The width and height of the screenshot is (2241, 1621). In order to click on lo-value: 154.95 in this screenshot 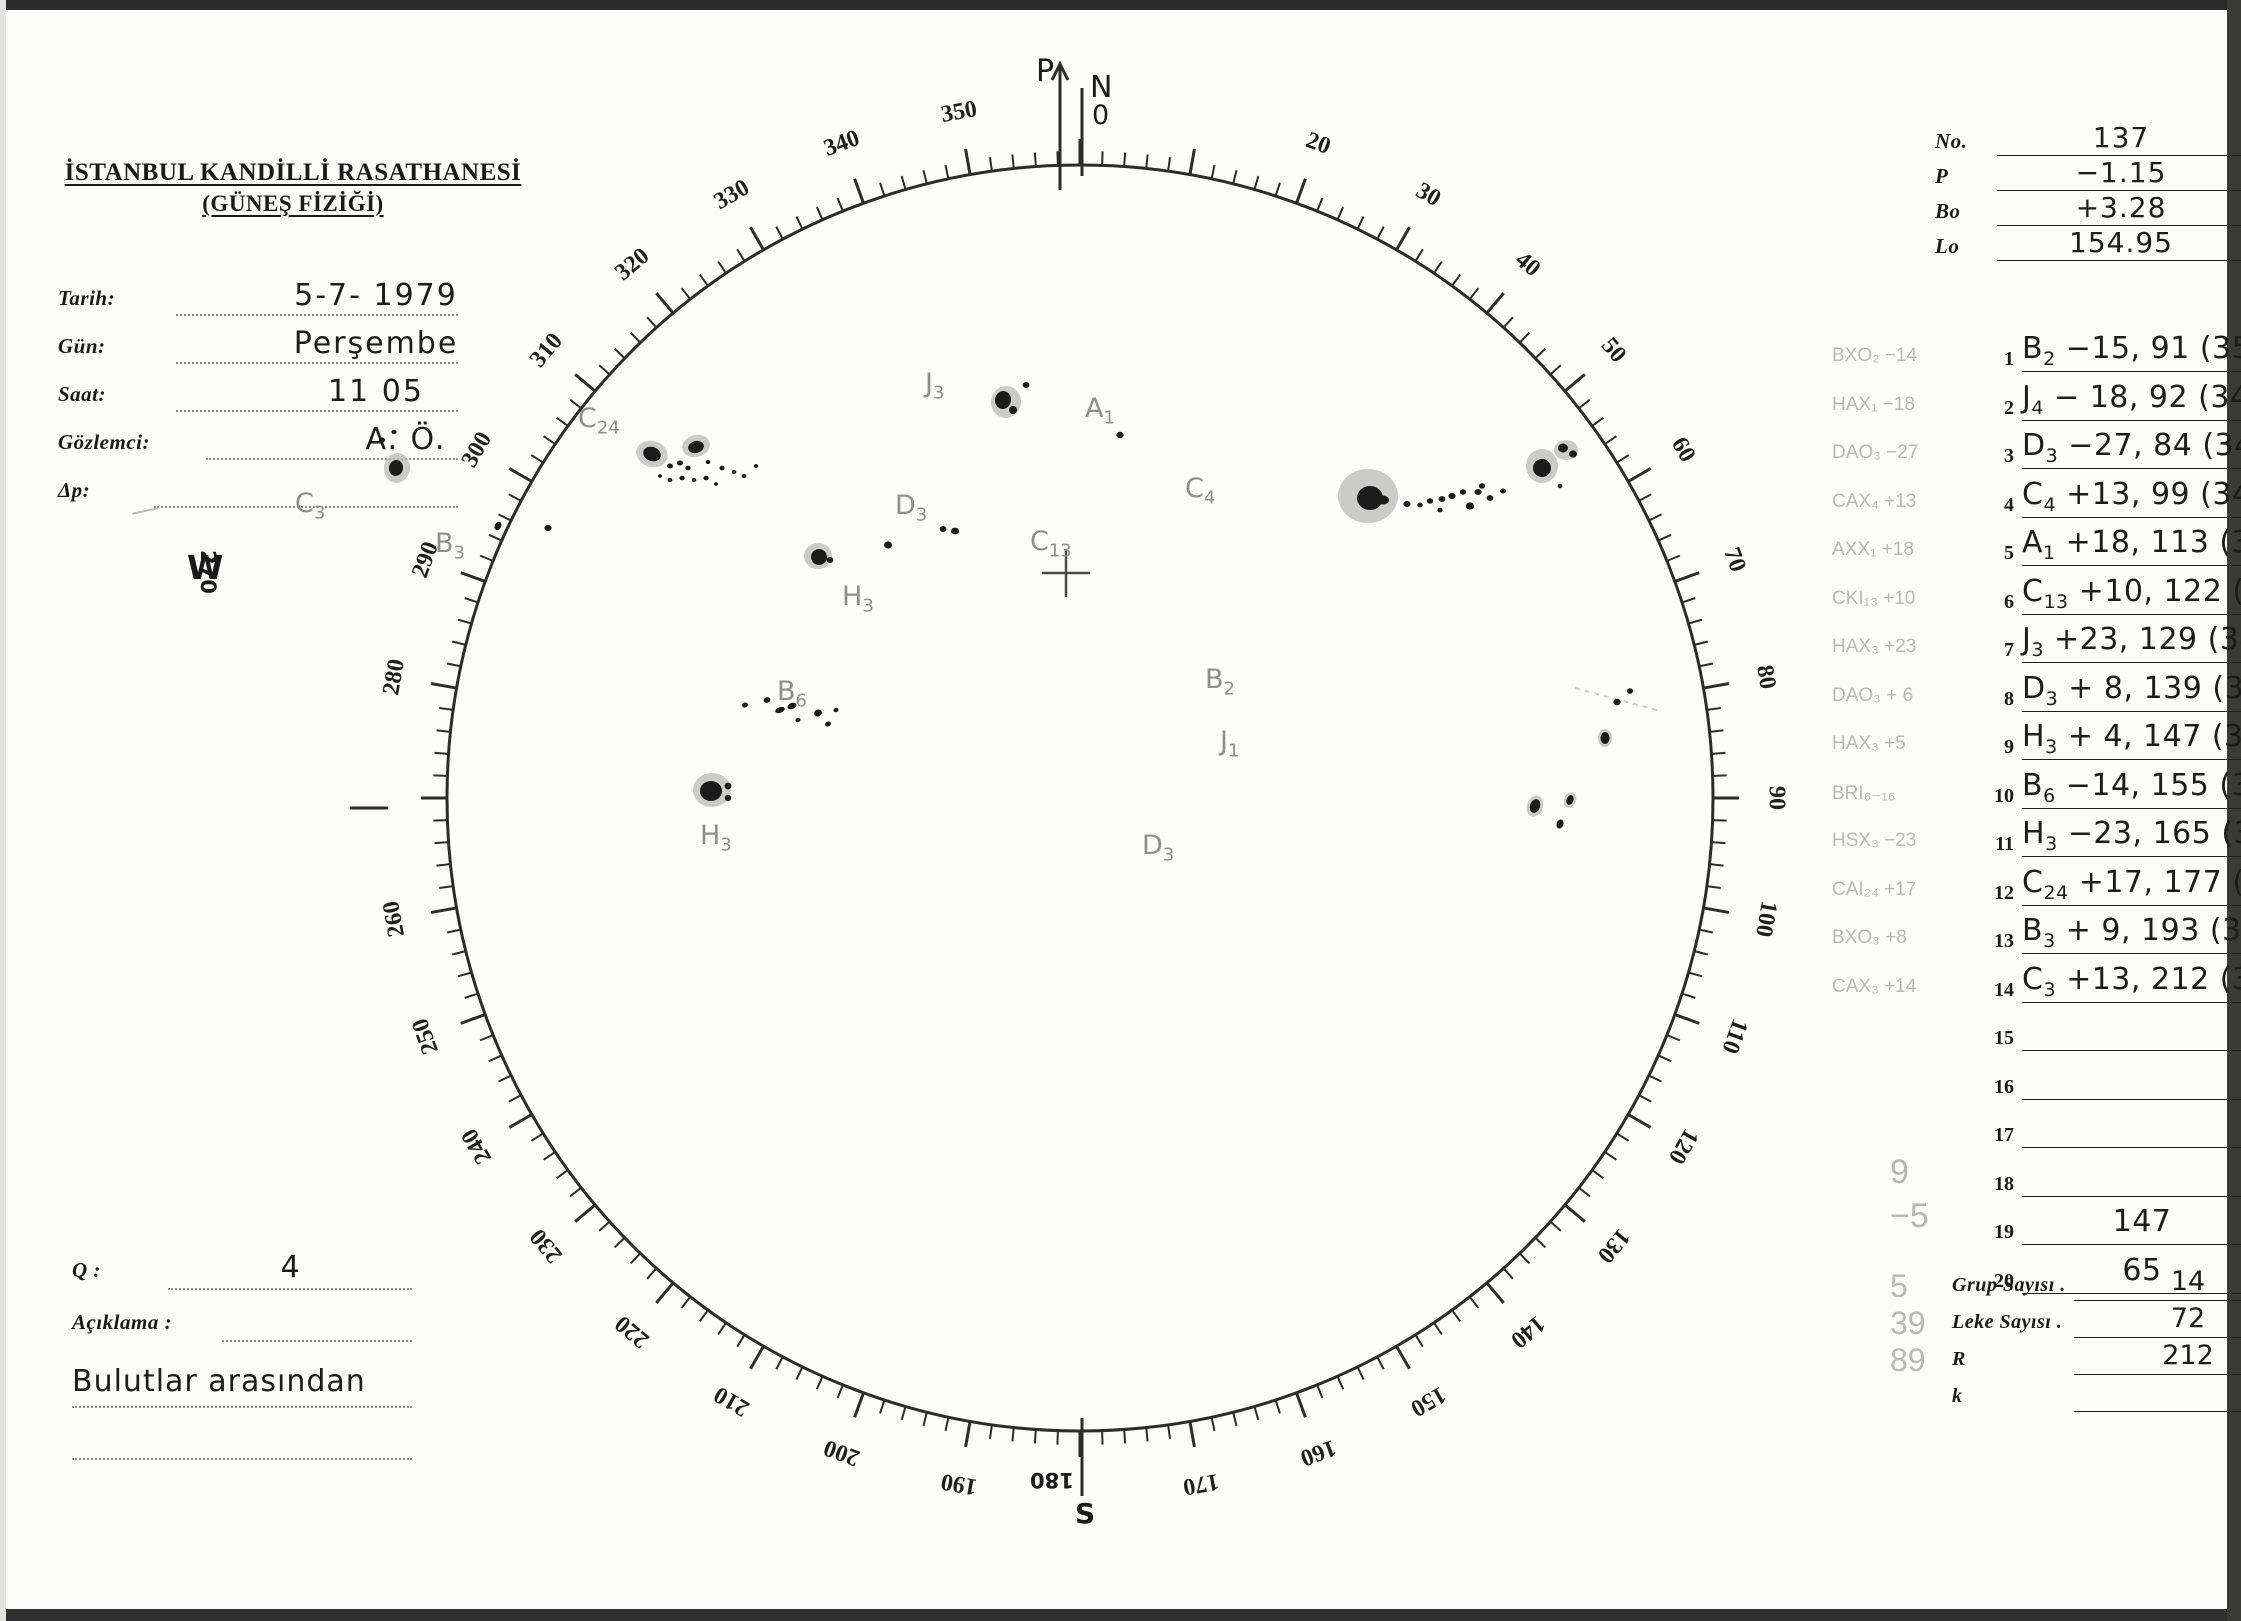, I will do `click(2121, 242)`.